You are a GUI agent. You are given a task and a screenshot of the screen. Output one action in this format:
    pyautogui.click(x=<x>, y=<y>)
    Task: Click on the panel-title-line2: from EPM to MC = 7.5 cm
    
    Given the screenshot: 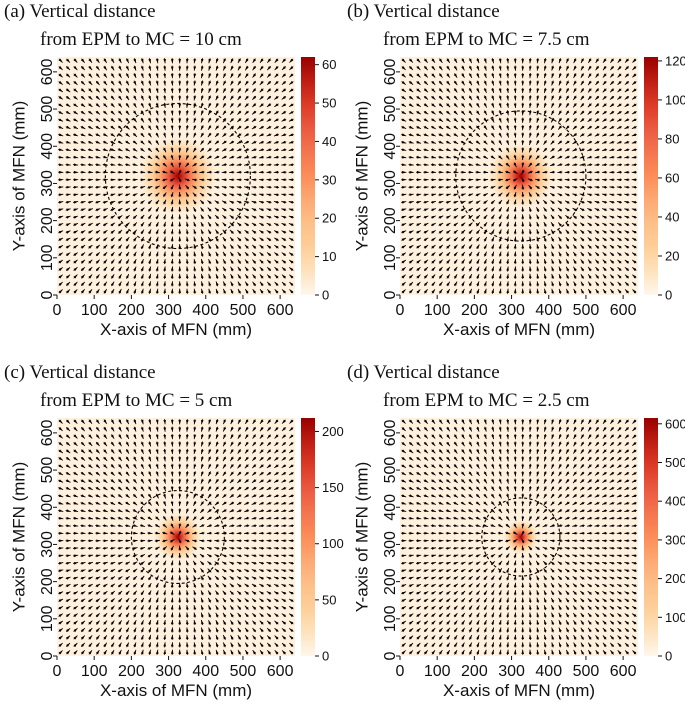 What is the action you would take?
    pyautogui.click(x=486, y=39)
    